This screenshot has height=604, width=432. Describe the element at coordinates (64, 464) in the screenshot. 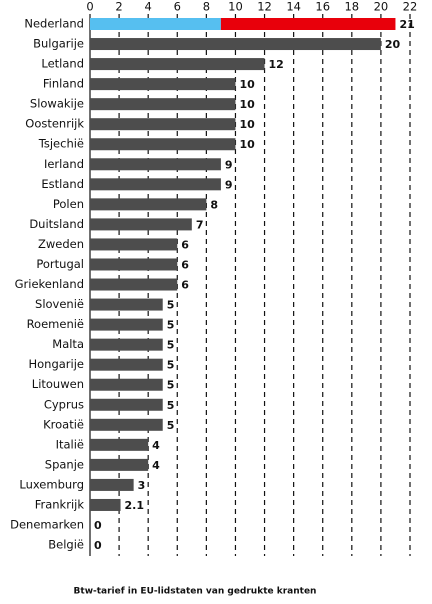

I see `y-tick-label: Spanje` at that location.